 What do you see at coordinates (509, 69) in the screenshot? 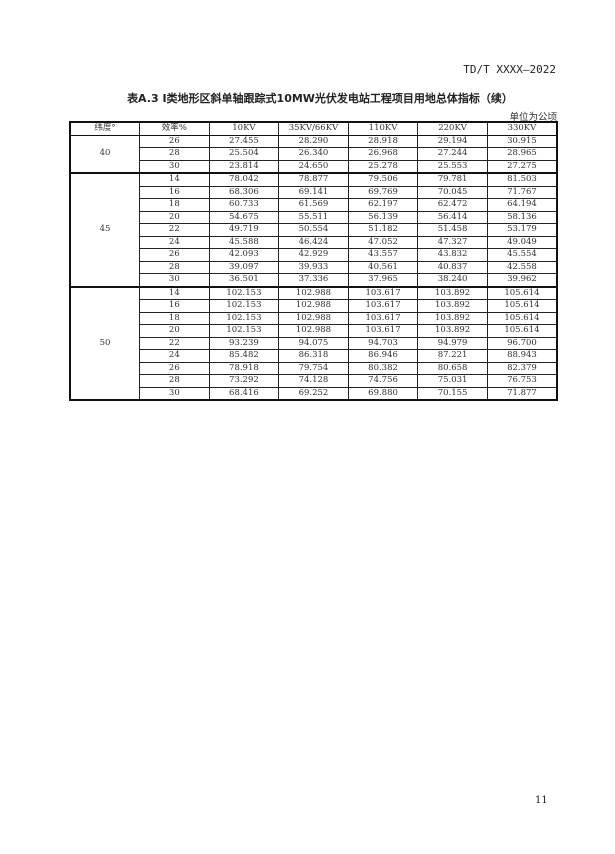
I see `document-code: TD/T XXXX—2022` at bounding box center [509, 69].